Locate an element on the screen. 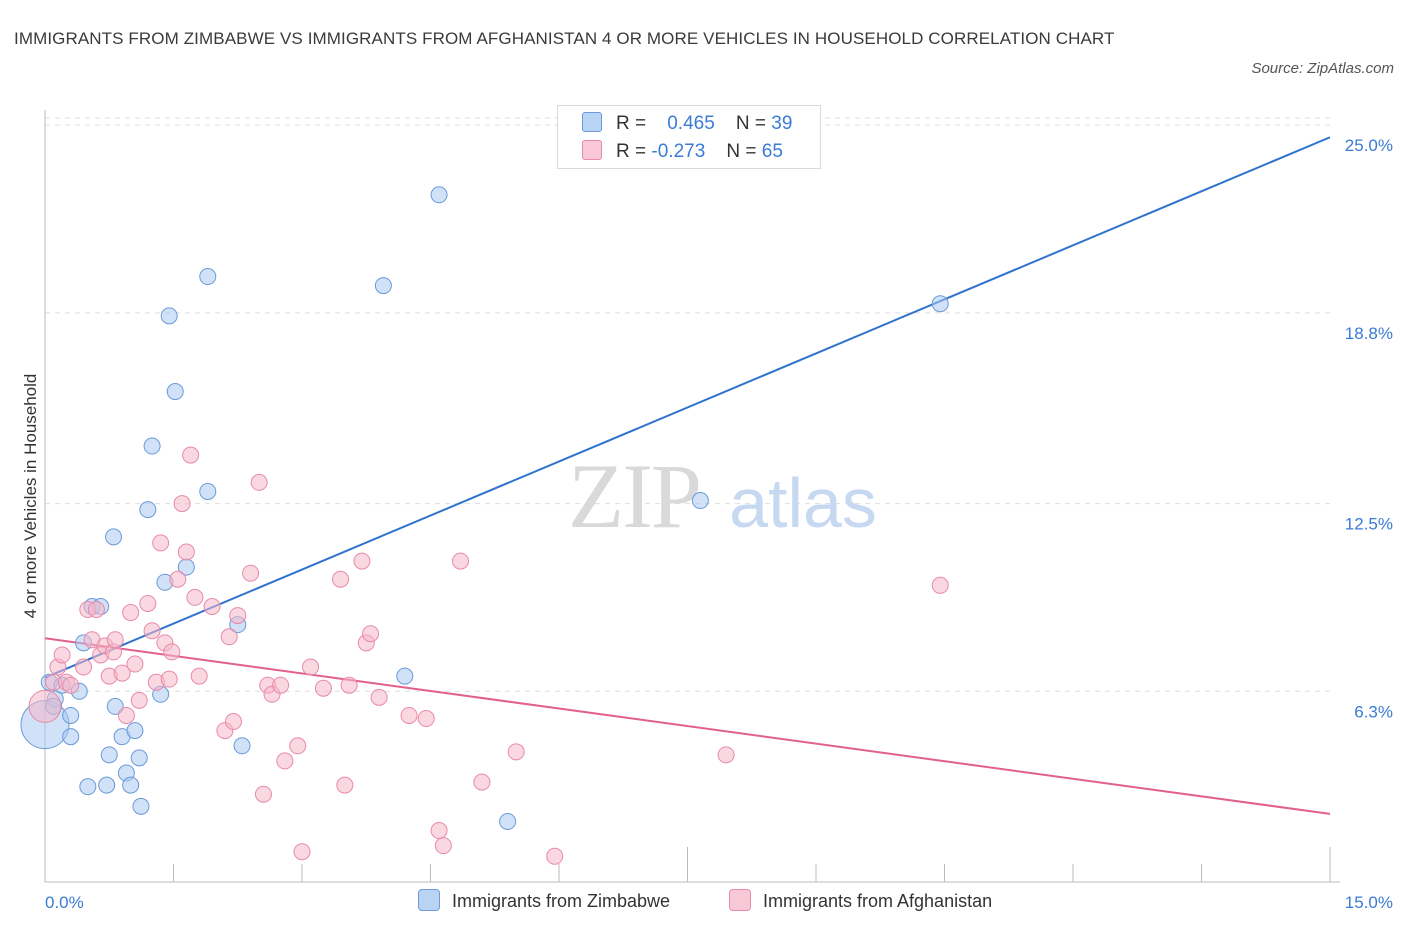  legend-r-value-afghanistan: -0.273 is located at coordinates (678, 151).